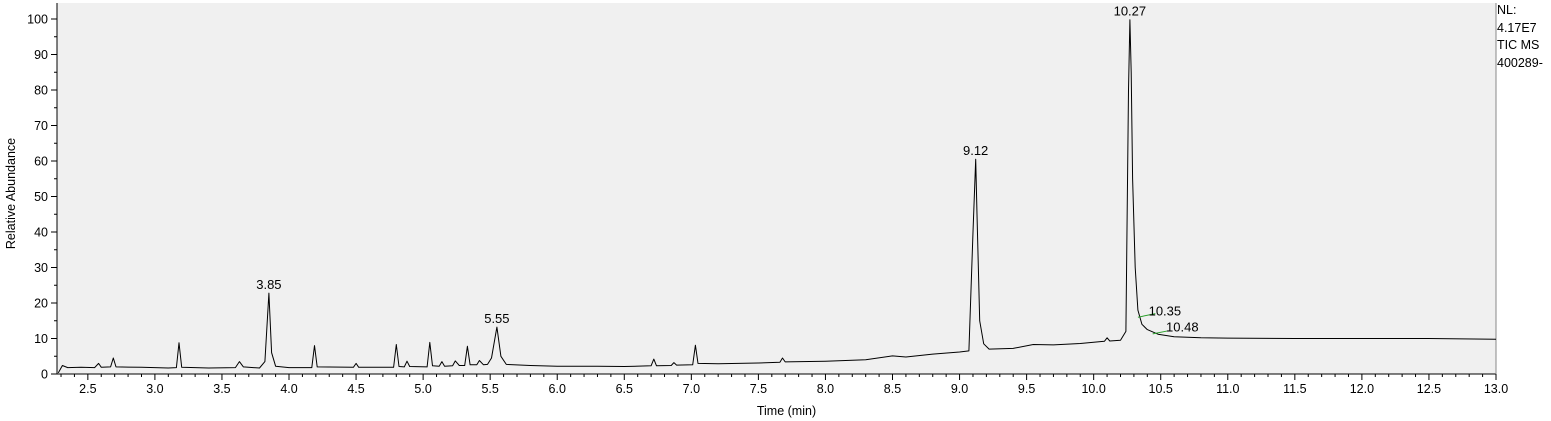 This screenshot has height=421, width=1551. I want to click on x-tick-label: 11.0, so click(1227, 389).